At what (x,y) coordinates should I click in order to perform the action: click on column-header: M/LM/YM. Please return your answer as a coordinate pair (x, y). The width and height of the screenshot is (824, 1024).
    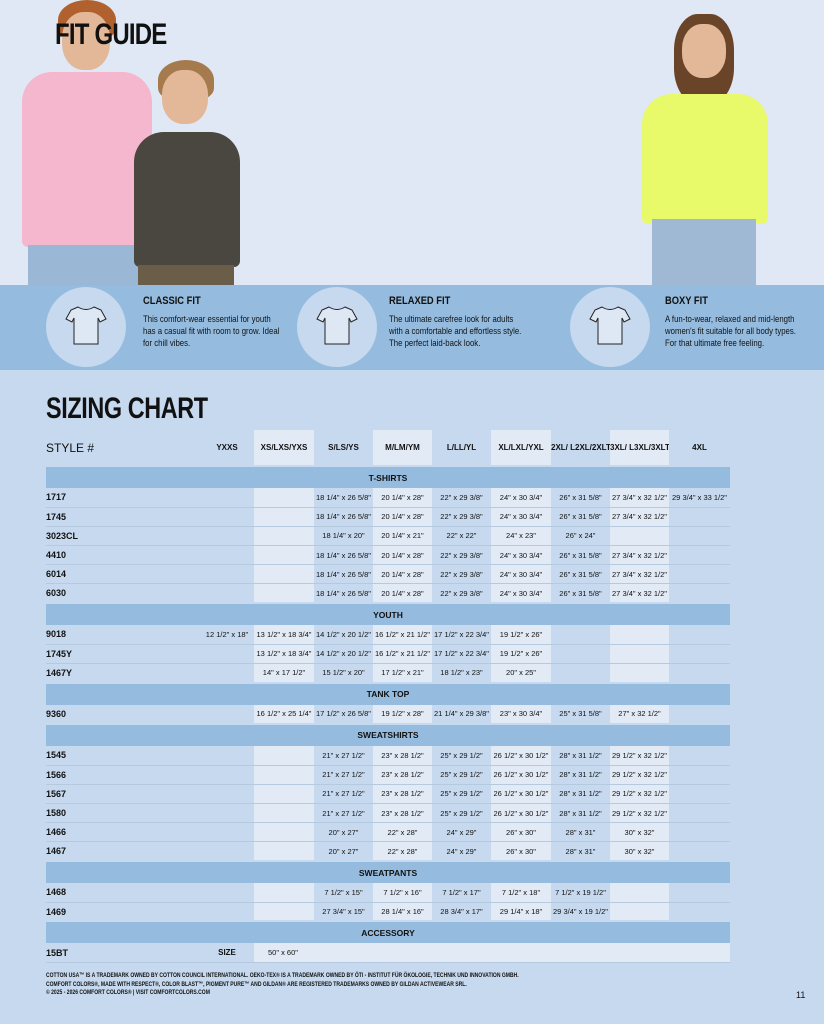
    Looking at the image, I should click on (402, 448).